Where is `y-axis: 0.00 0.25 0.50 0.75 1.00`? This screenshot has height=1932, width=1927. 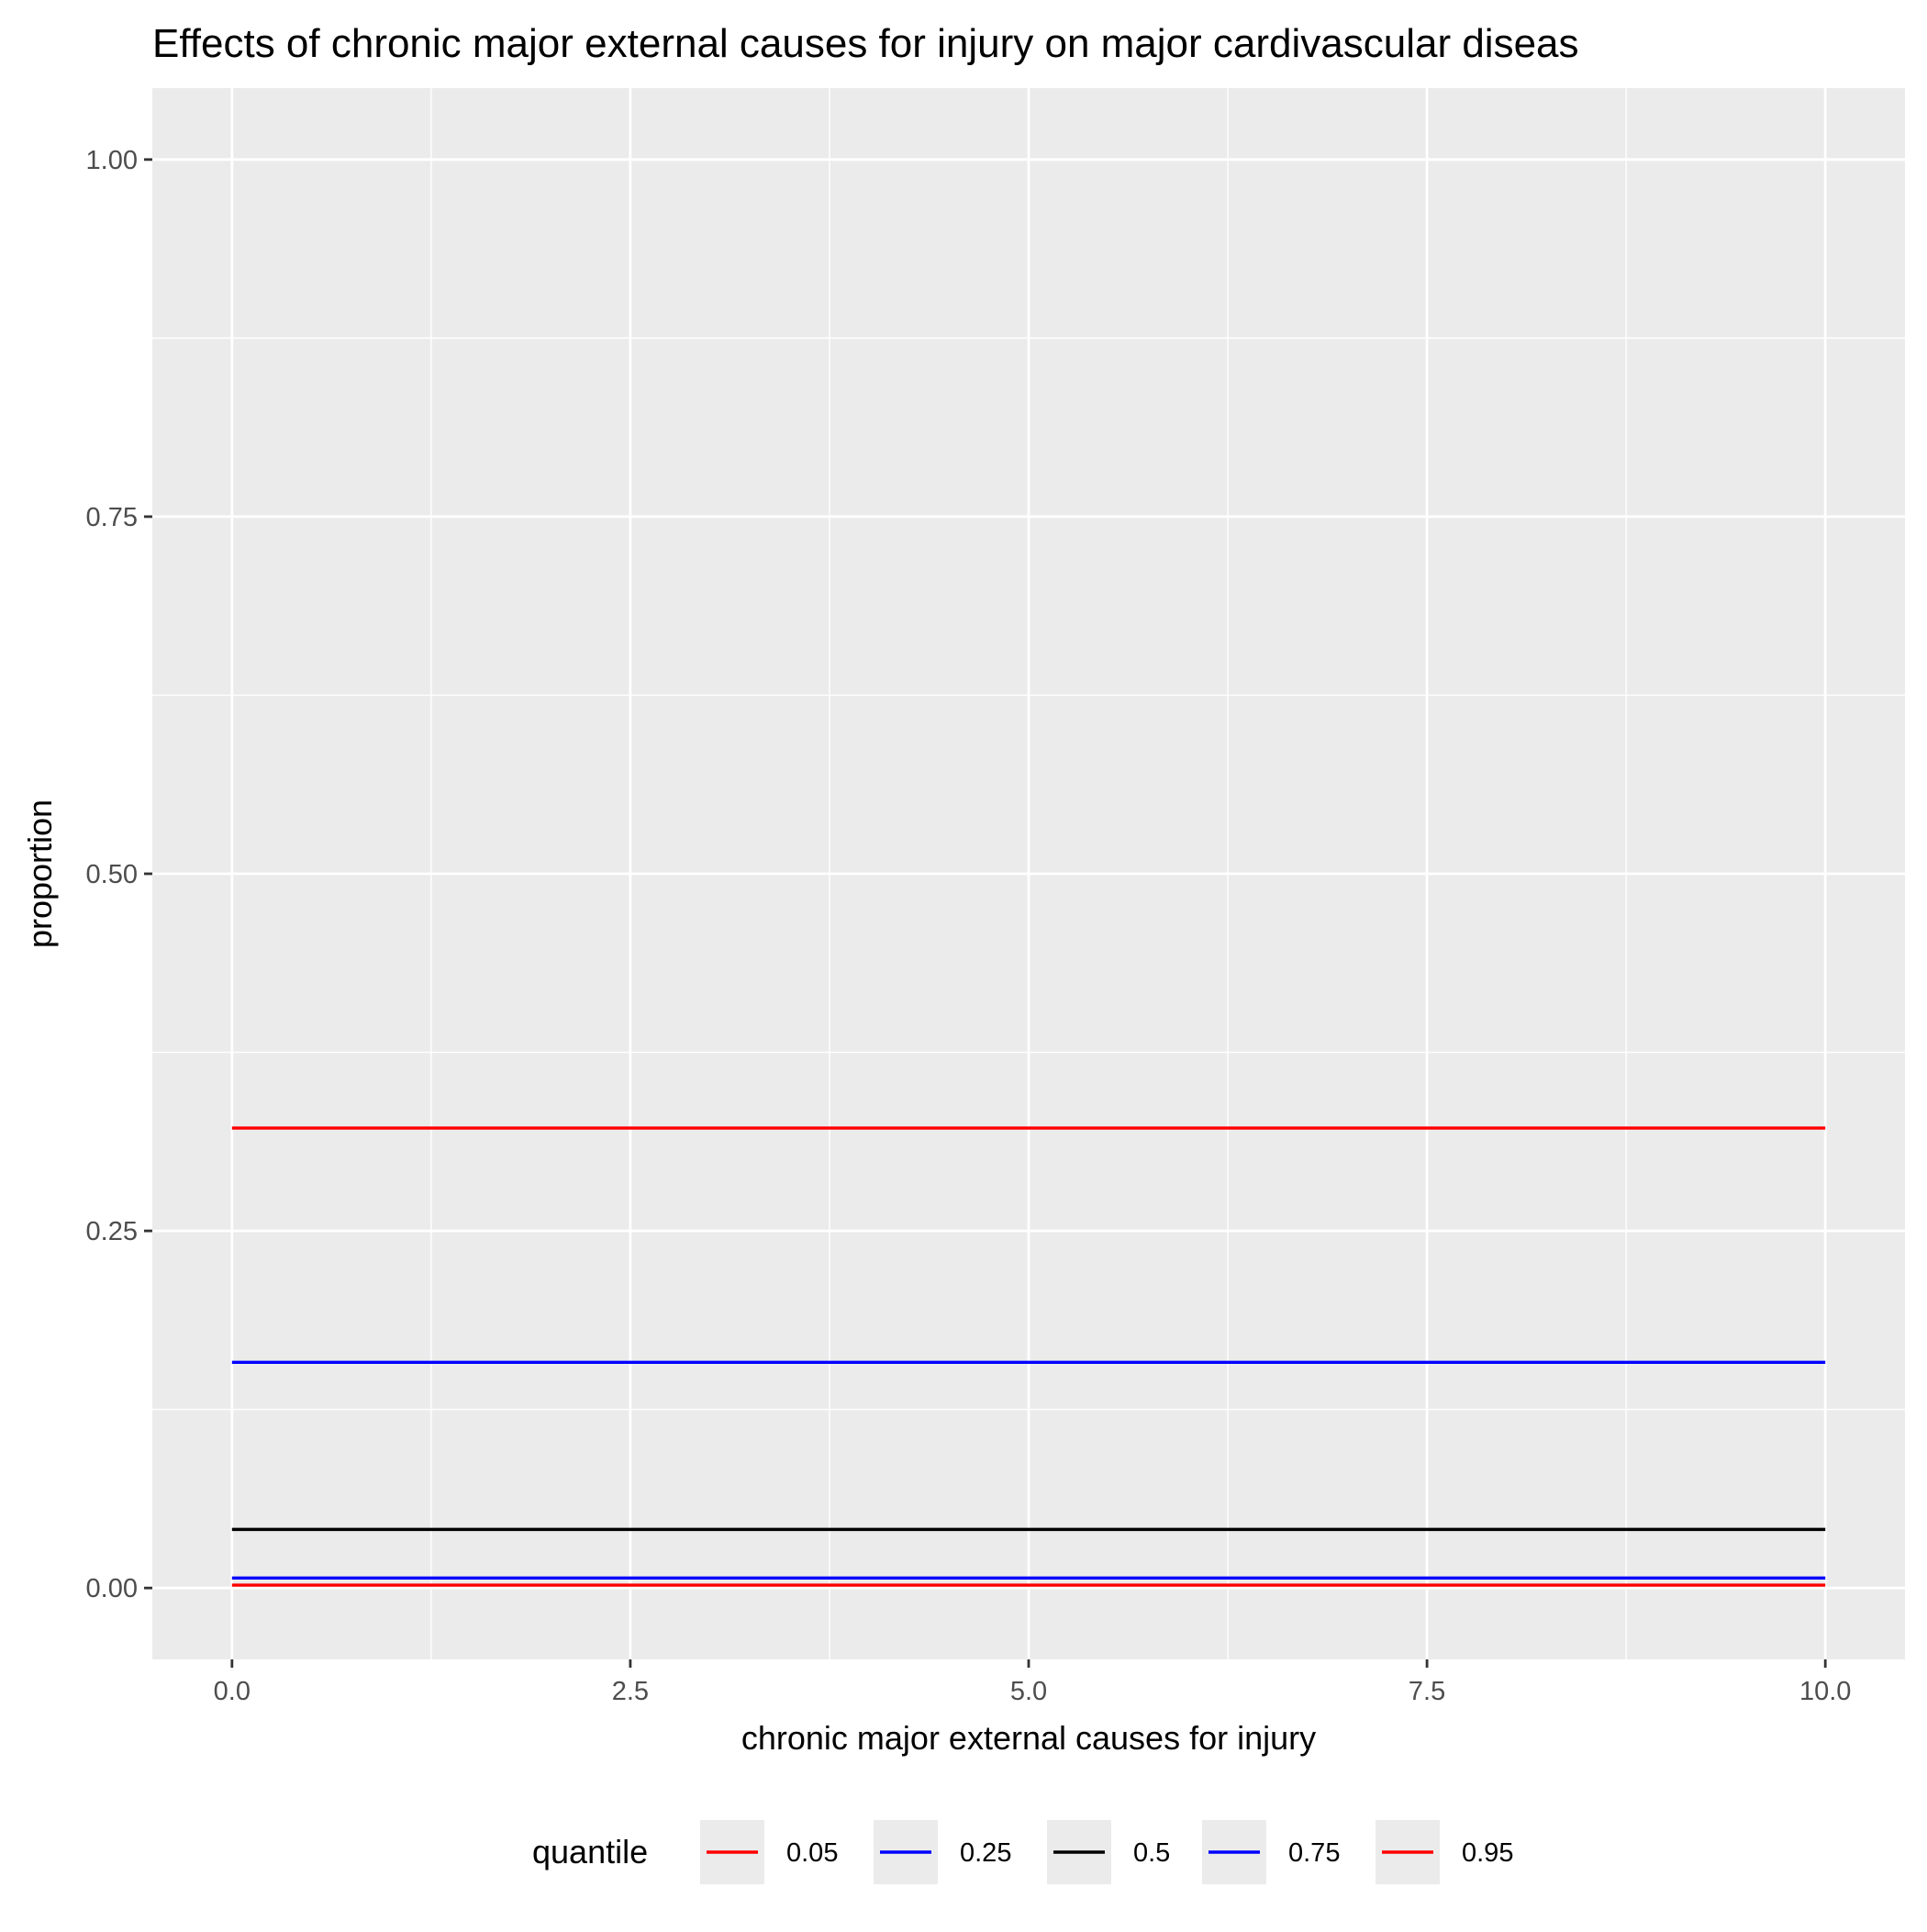 y-axis: 0.00 0.25 0.50 0.75 1.00 is located at coordinates (119, 874).